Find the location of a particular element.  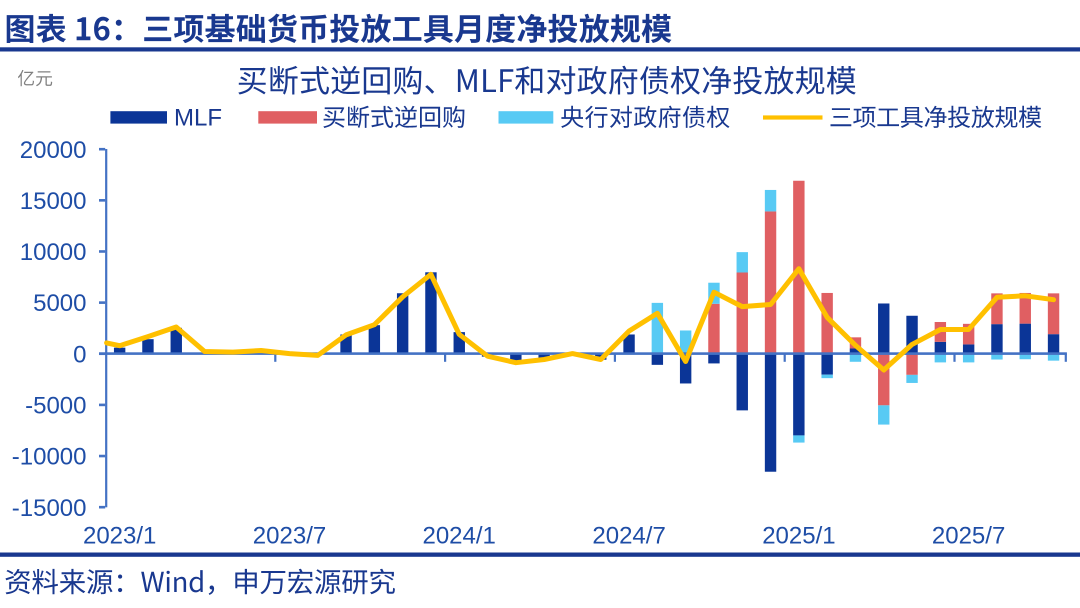

svg-text: 2024/7 is located at coordinates (628, 536).